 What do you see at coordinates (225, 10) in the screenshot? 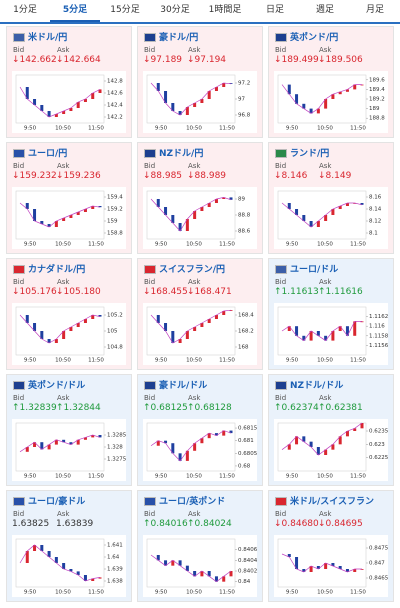
I see `tab: 1時間足` at bounding box center [225, 10].